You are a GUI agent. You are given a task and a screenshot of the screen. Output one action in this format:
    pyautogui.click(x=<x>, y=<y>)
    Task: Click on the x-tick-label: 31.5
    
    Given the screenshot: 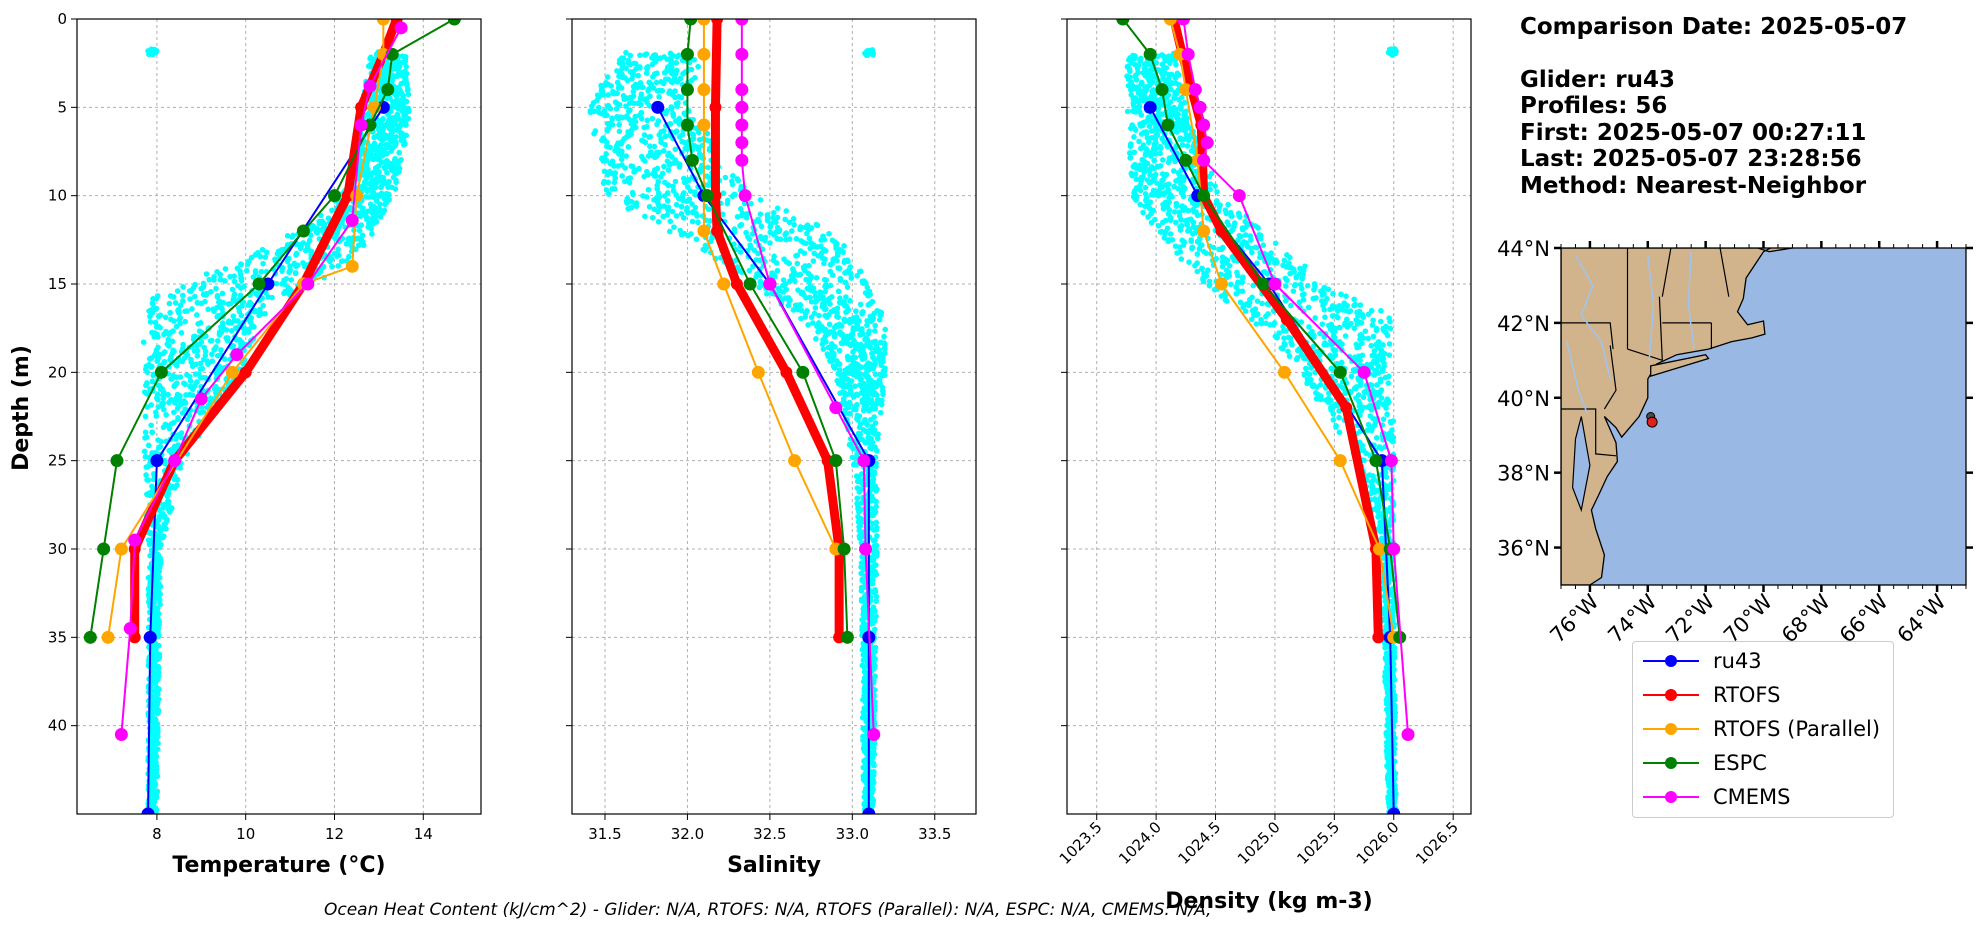 What is the action you would take?
    pyautogui.click(x=604, y=834)
    